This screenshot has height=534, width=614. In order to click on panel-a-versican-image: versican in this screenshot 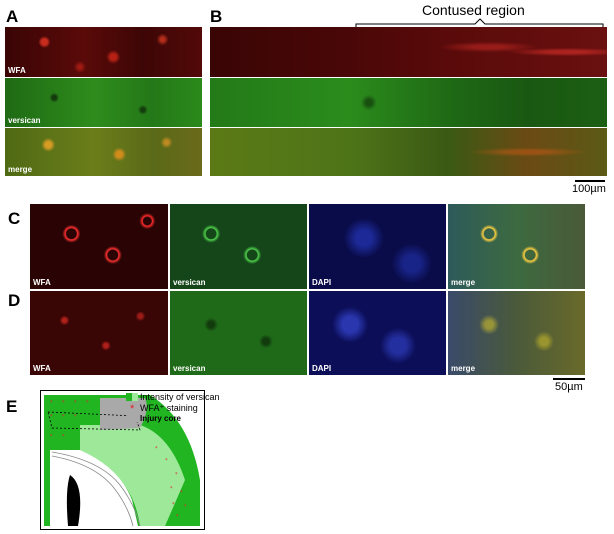, I will do `click(103, 102)`.